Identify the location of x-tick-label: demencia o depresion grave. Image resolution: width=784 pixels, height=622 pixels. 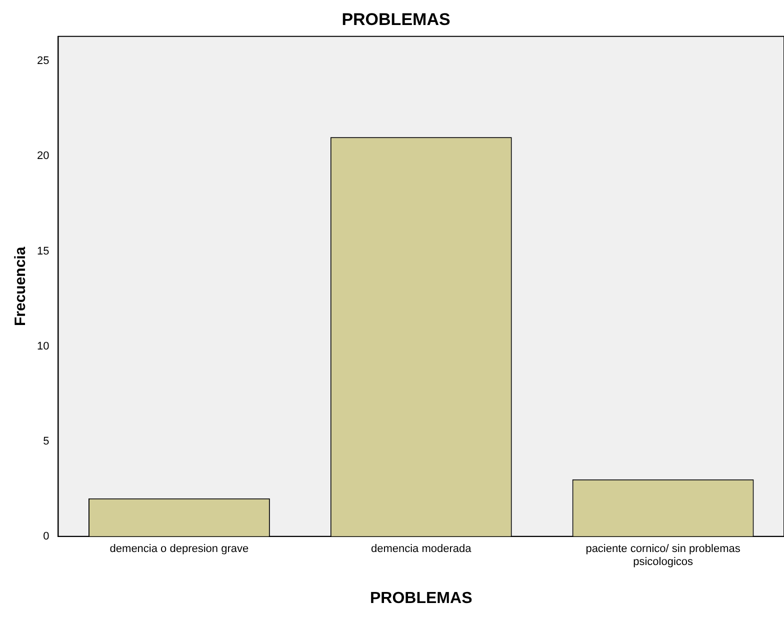
(179, 549).